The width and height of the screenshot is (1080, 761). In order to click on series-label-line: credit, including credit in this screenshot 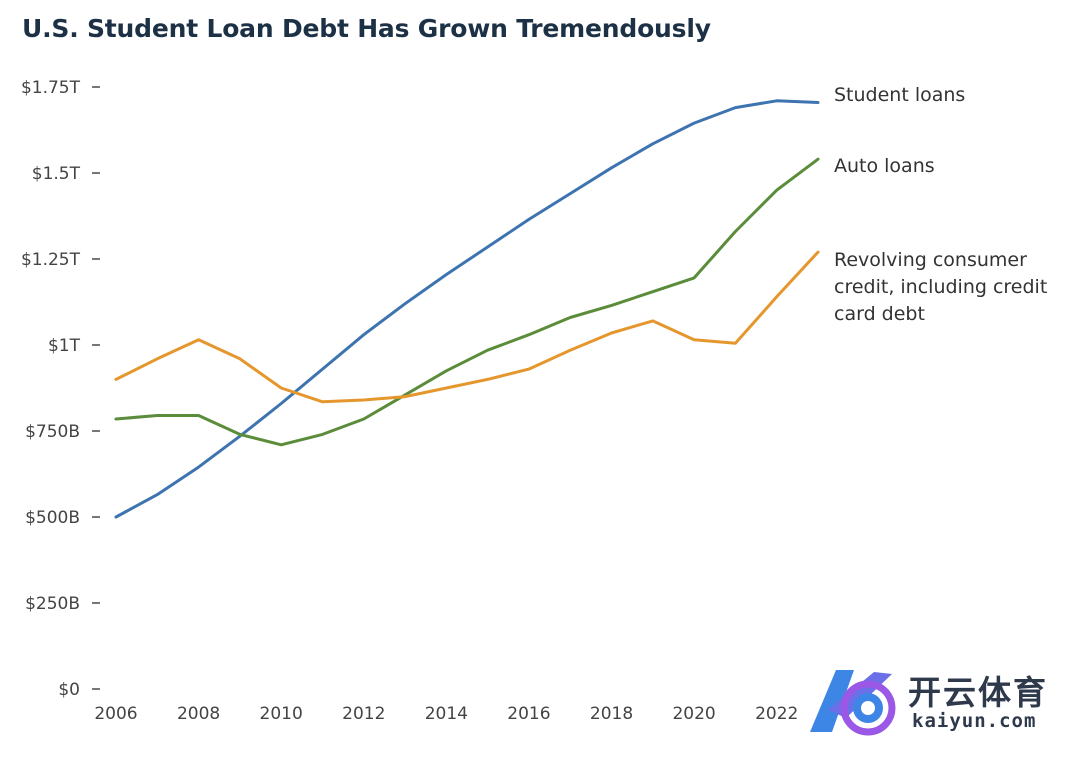, I will do `click(940, 287)`.